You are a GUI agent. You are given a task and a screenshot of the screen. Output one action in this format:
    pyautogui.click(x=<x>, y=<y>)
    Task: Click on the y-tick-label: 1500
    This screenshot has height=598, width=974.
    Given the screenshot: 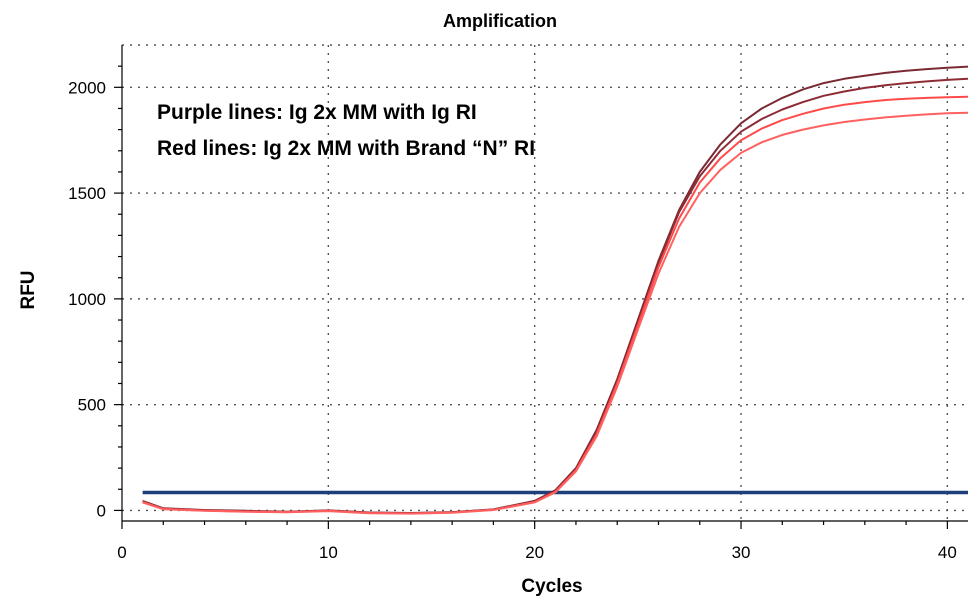 What is the action you would take?
    pyautogui.click(x=87, y=193)
    